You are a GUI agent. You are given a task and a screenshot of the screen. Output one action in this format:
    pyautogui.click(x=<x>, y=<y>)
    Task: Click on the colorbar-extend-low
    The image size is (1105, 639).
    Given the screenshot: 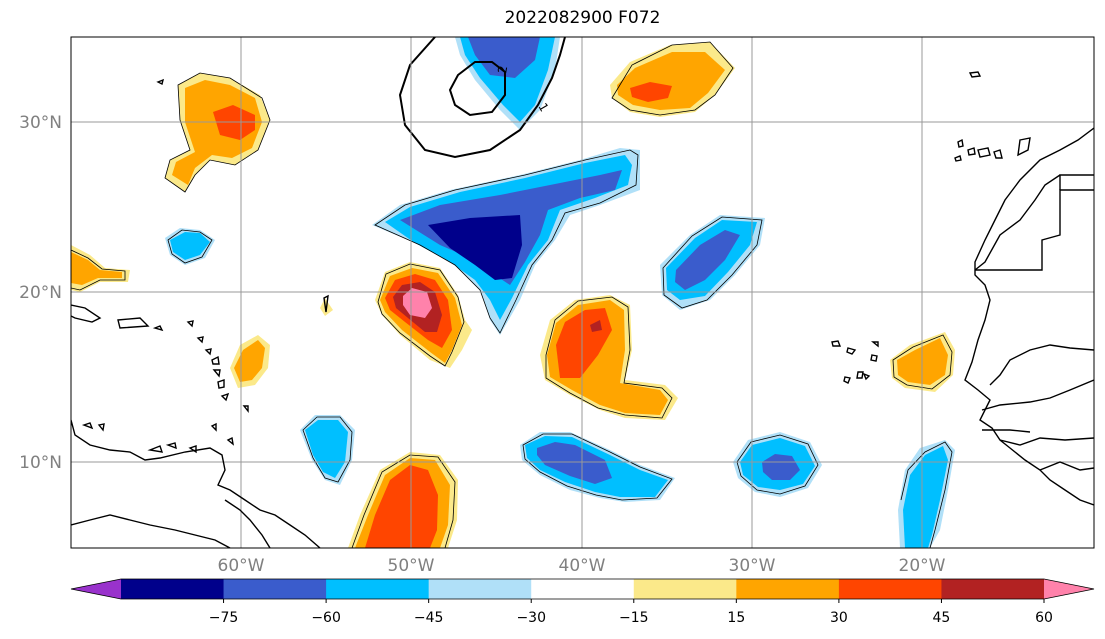 What is the action you would take?
    pyautogui.click(x=96, y=589)
    